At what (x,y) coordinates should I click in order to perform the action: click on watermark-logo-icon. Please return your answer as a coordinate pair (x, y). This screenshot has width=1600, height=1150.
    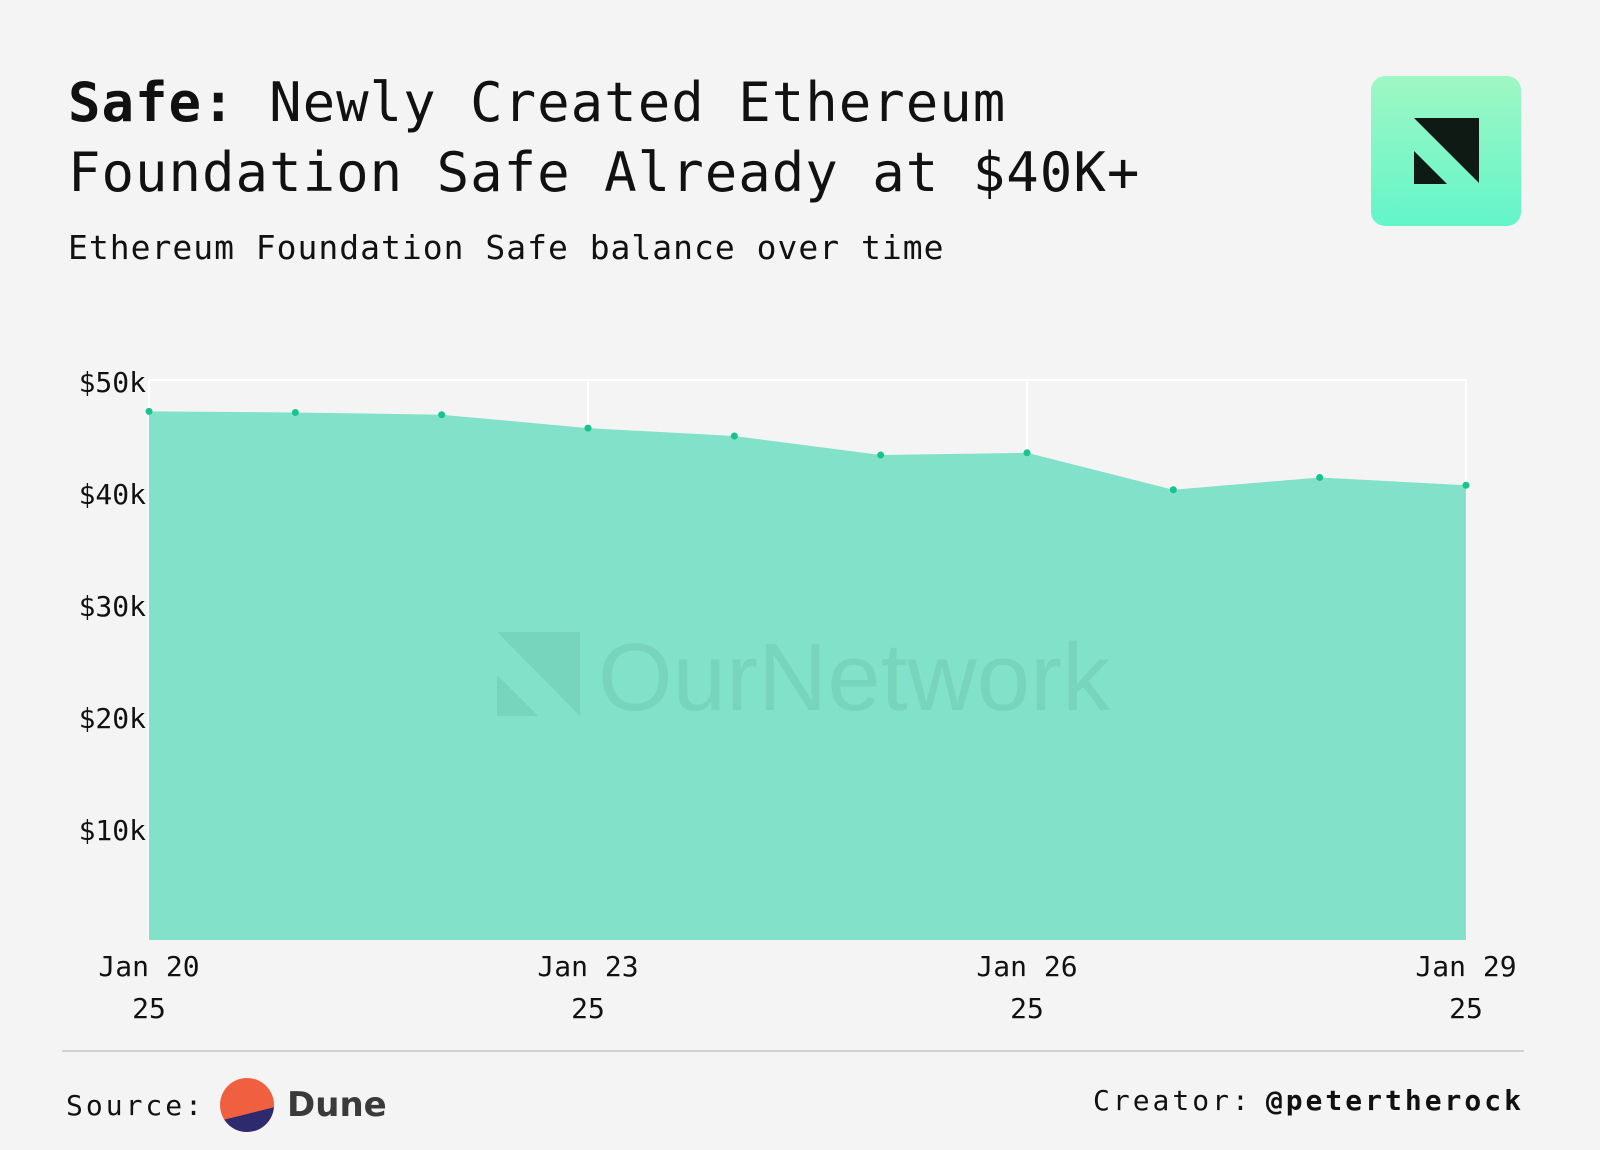
    Looking at the image, I should click on (538, 674).